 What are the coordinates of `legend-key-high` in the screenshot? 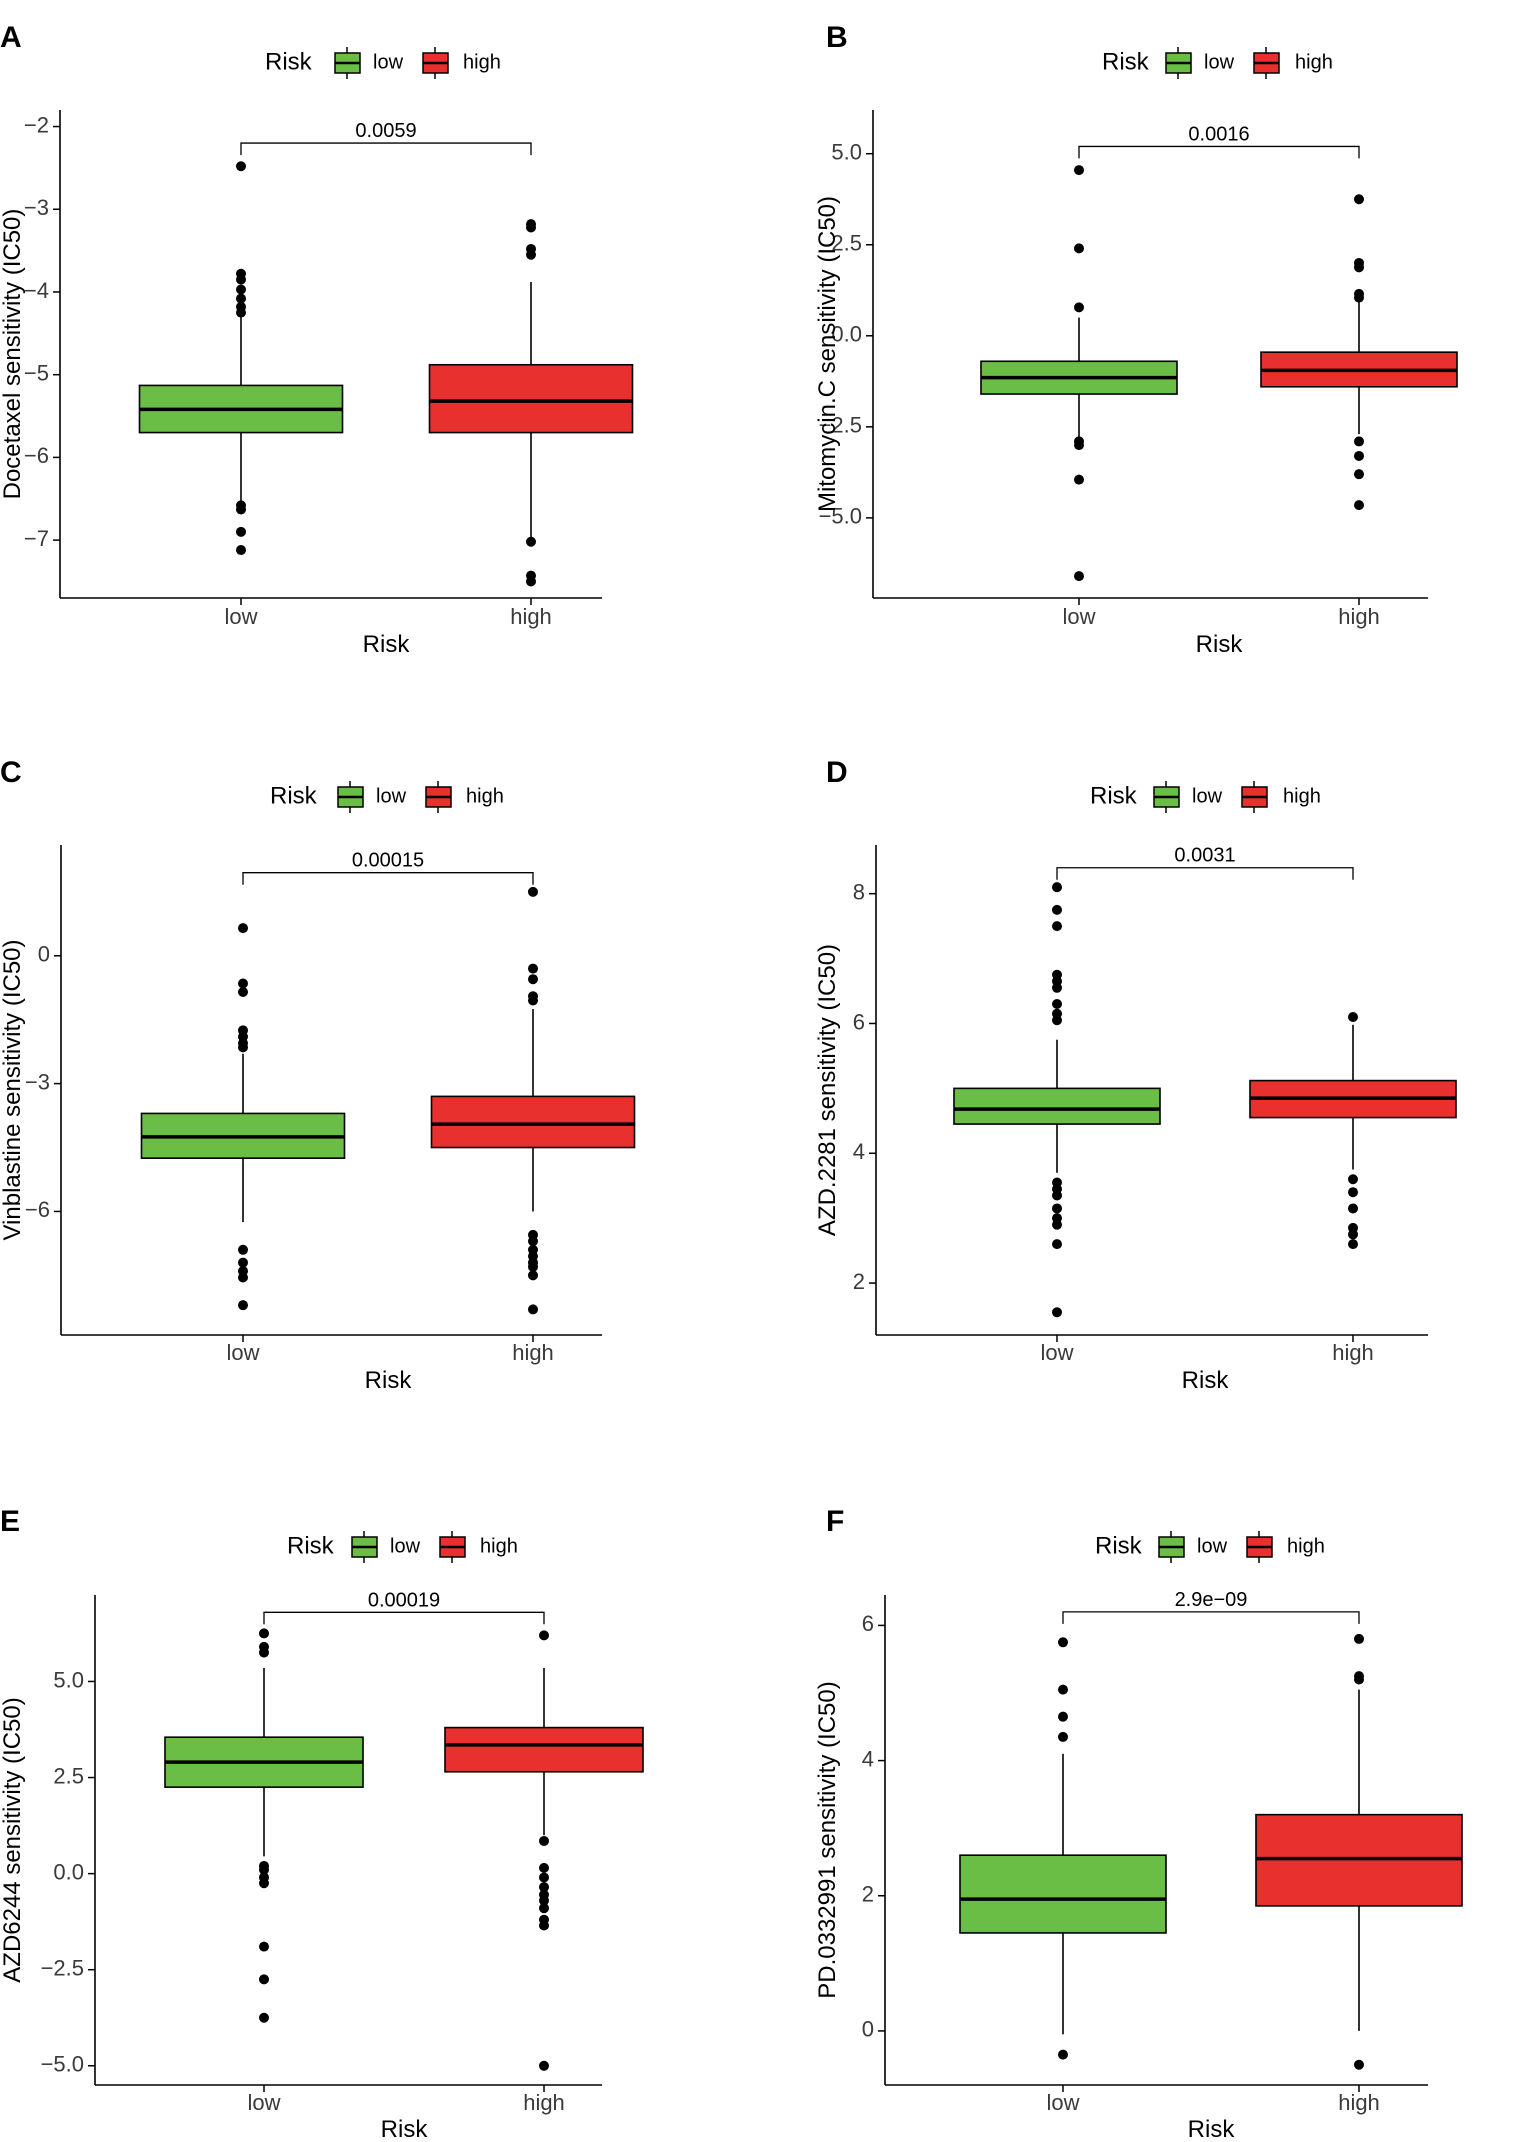 It's located at (1266, 63).